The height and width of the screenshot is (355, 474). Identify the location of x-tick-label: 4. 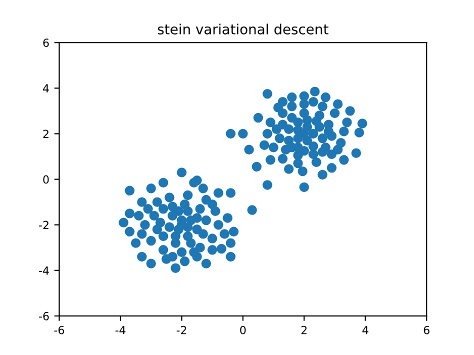
(365, 330).